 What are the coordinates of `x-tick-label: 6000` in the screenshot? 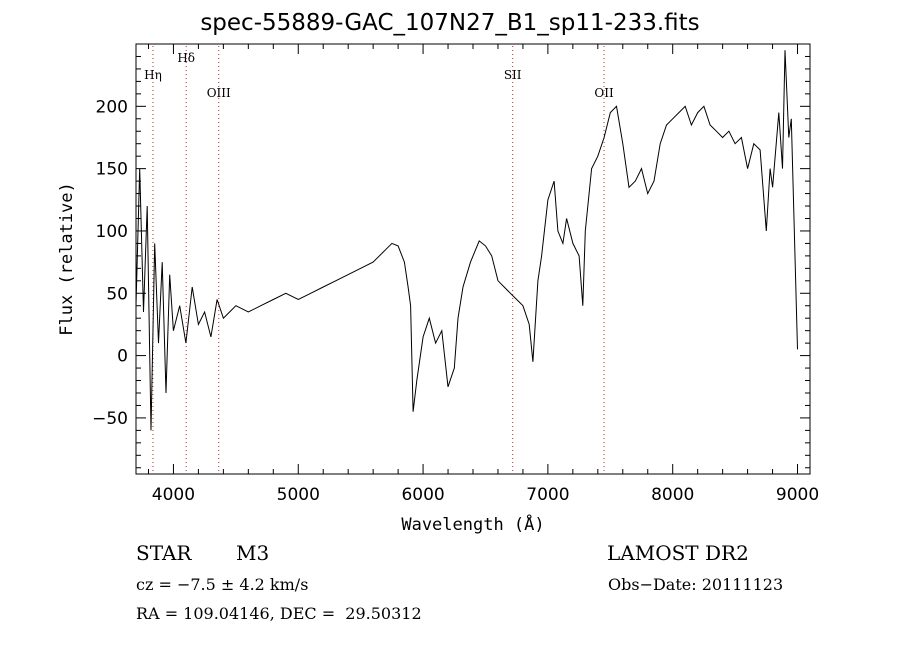 It's located at (422, 495).